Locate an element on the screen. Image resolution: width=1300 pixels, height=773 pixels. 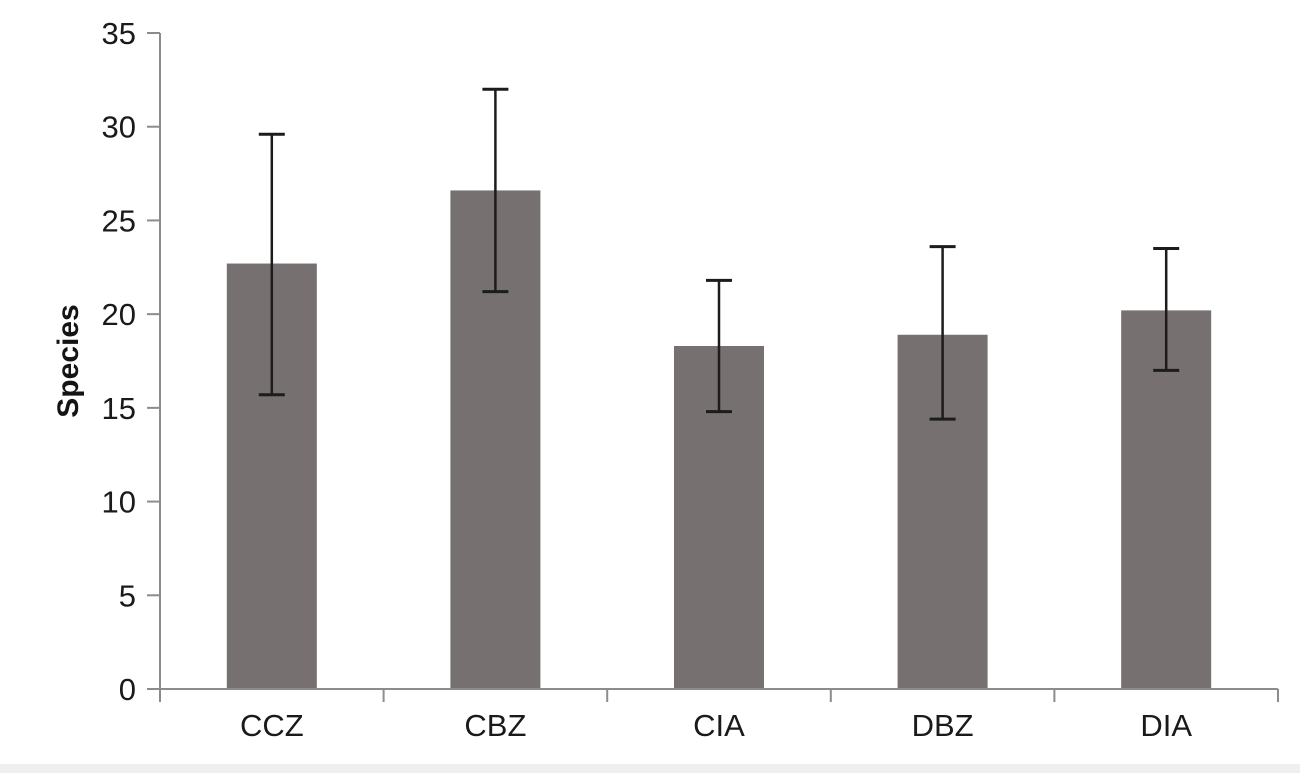
x-category-label: CBZ is located at coordinates (495, 725).